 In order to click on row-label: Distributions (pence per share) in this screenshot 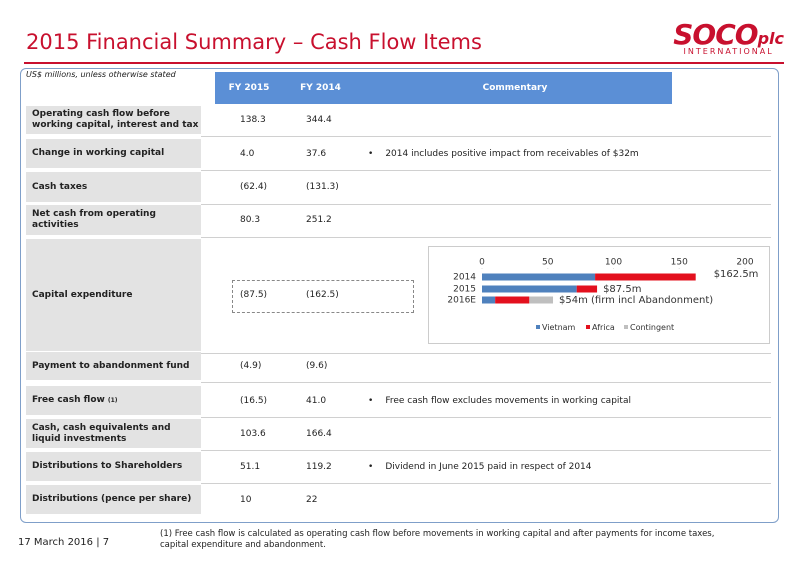, I will do `click(113, 499)`.